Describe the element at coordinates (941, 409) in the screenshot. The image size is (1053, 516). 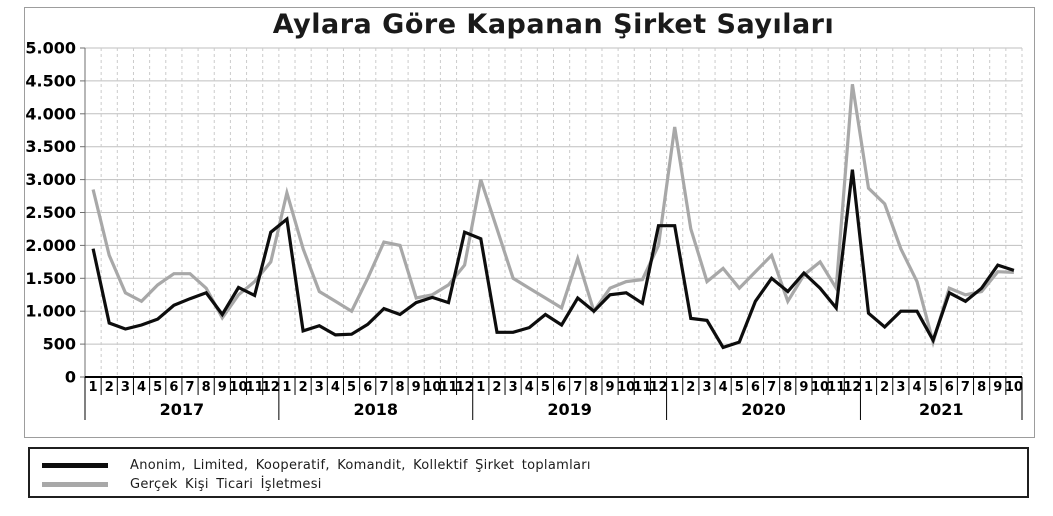
I see `x-axis-year-label: 2021` at that location.